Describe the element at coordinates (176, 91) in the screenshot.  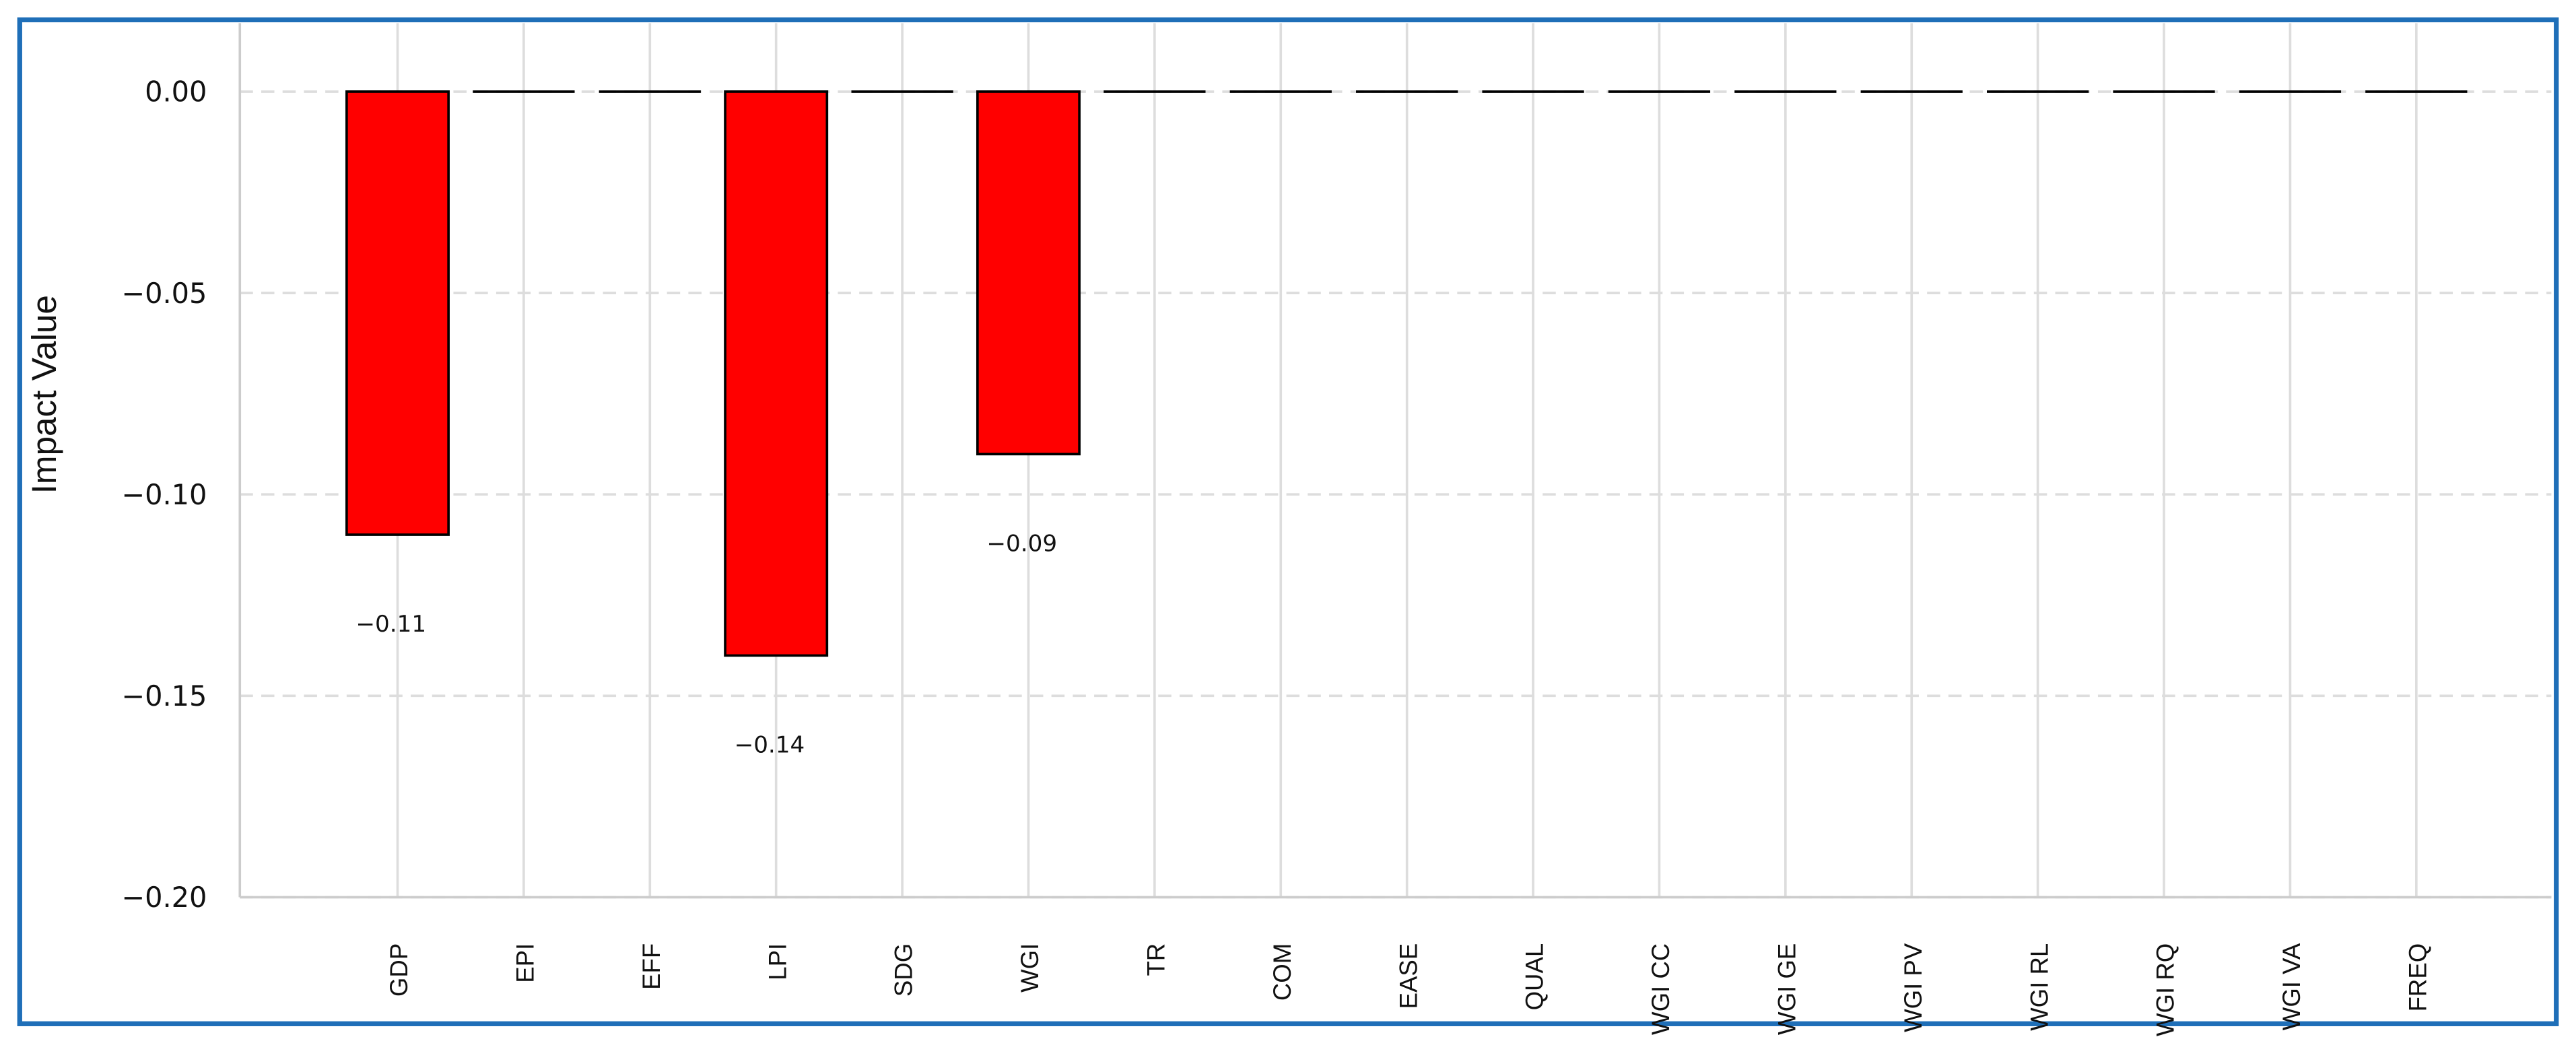
I see `y-tick-label: 0.00` at that location.